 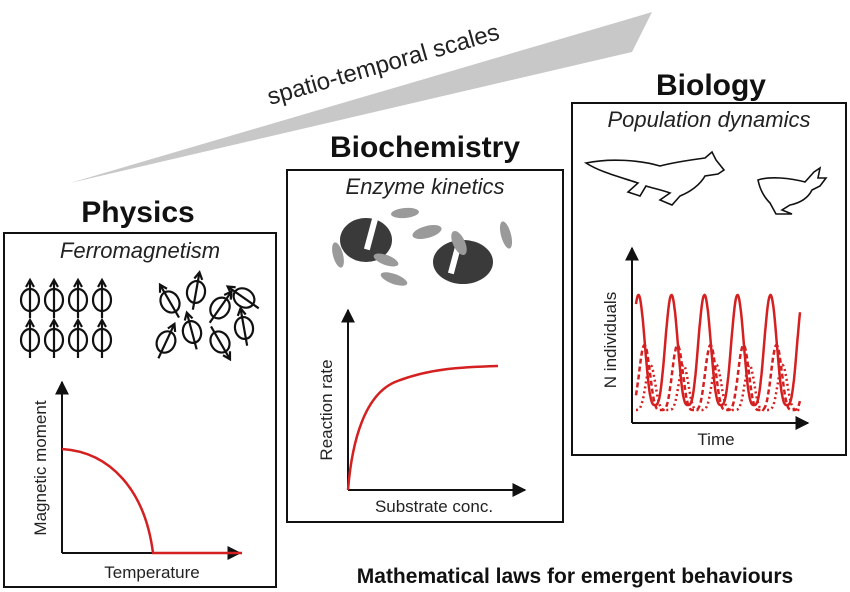 What do you see at coordinates (422, 427) in the screenshot?
I see `michaelis-menten-curve` at bounding box center [422, 427].